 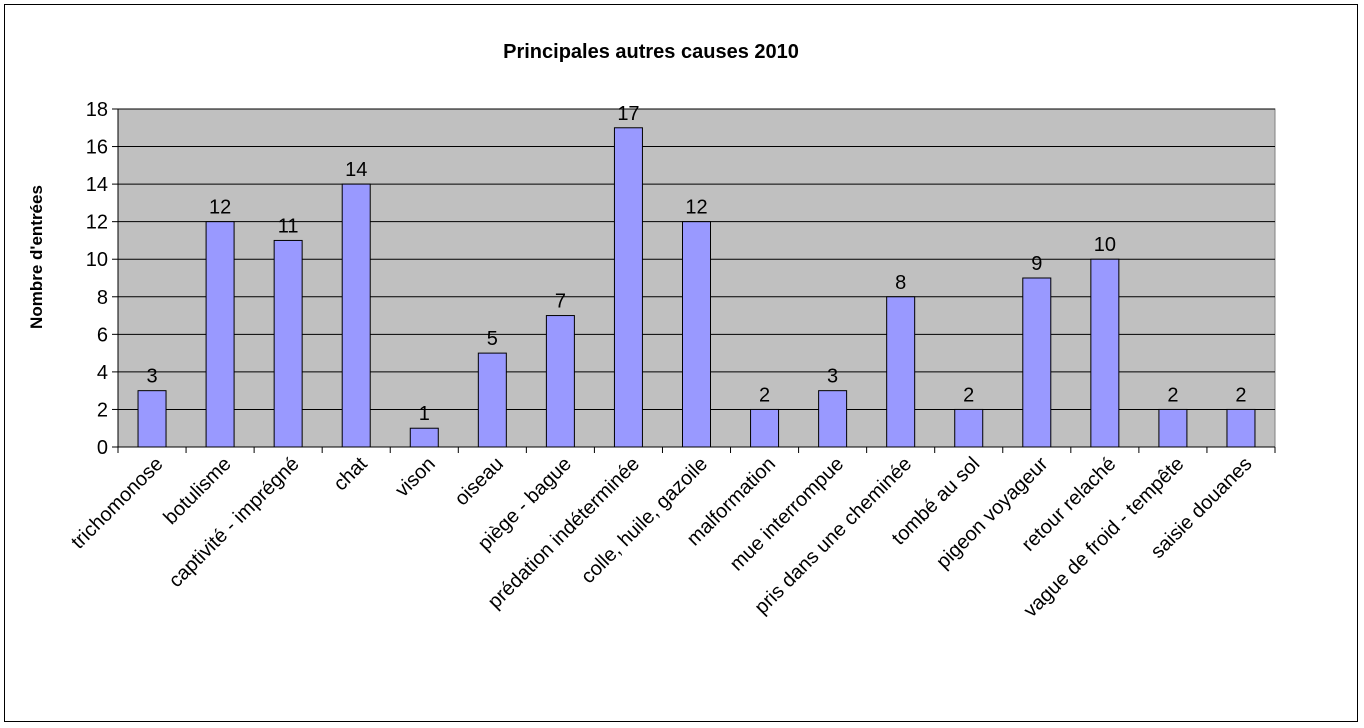 I want to click on data-label: 10, so click(x=1105, y=245).